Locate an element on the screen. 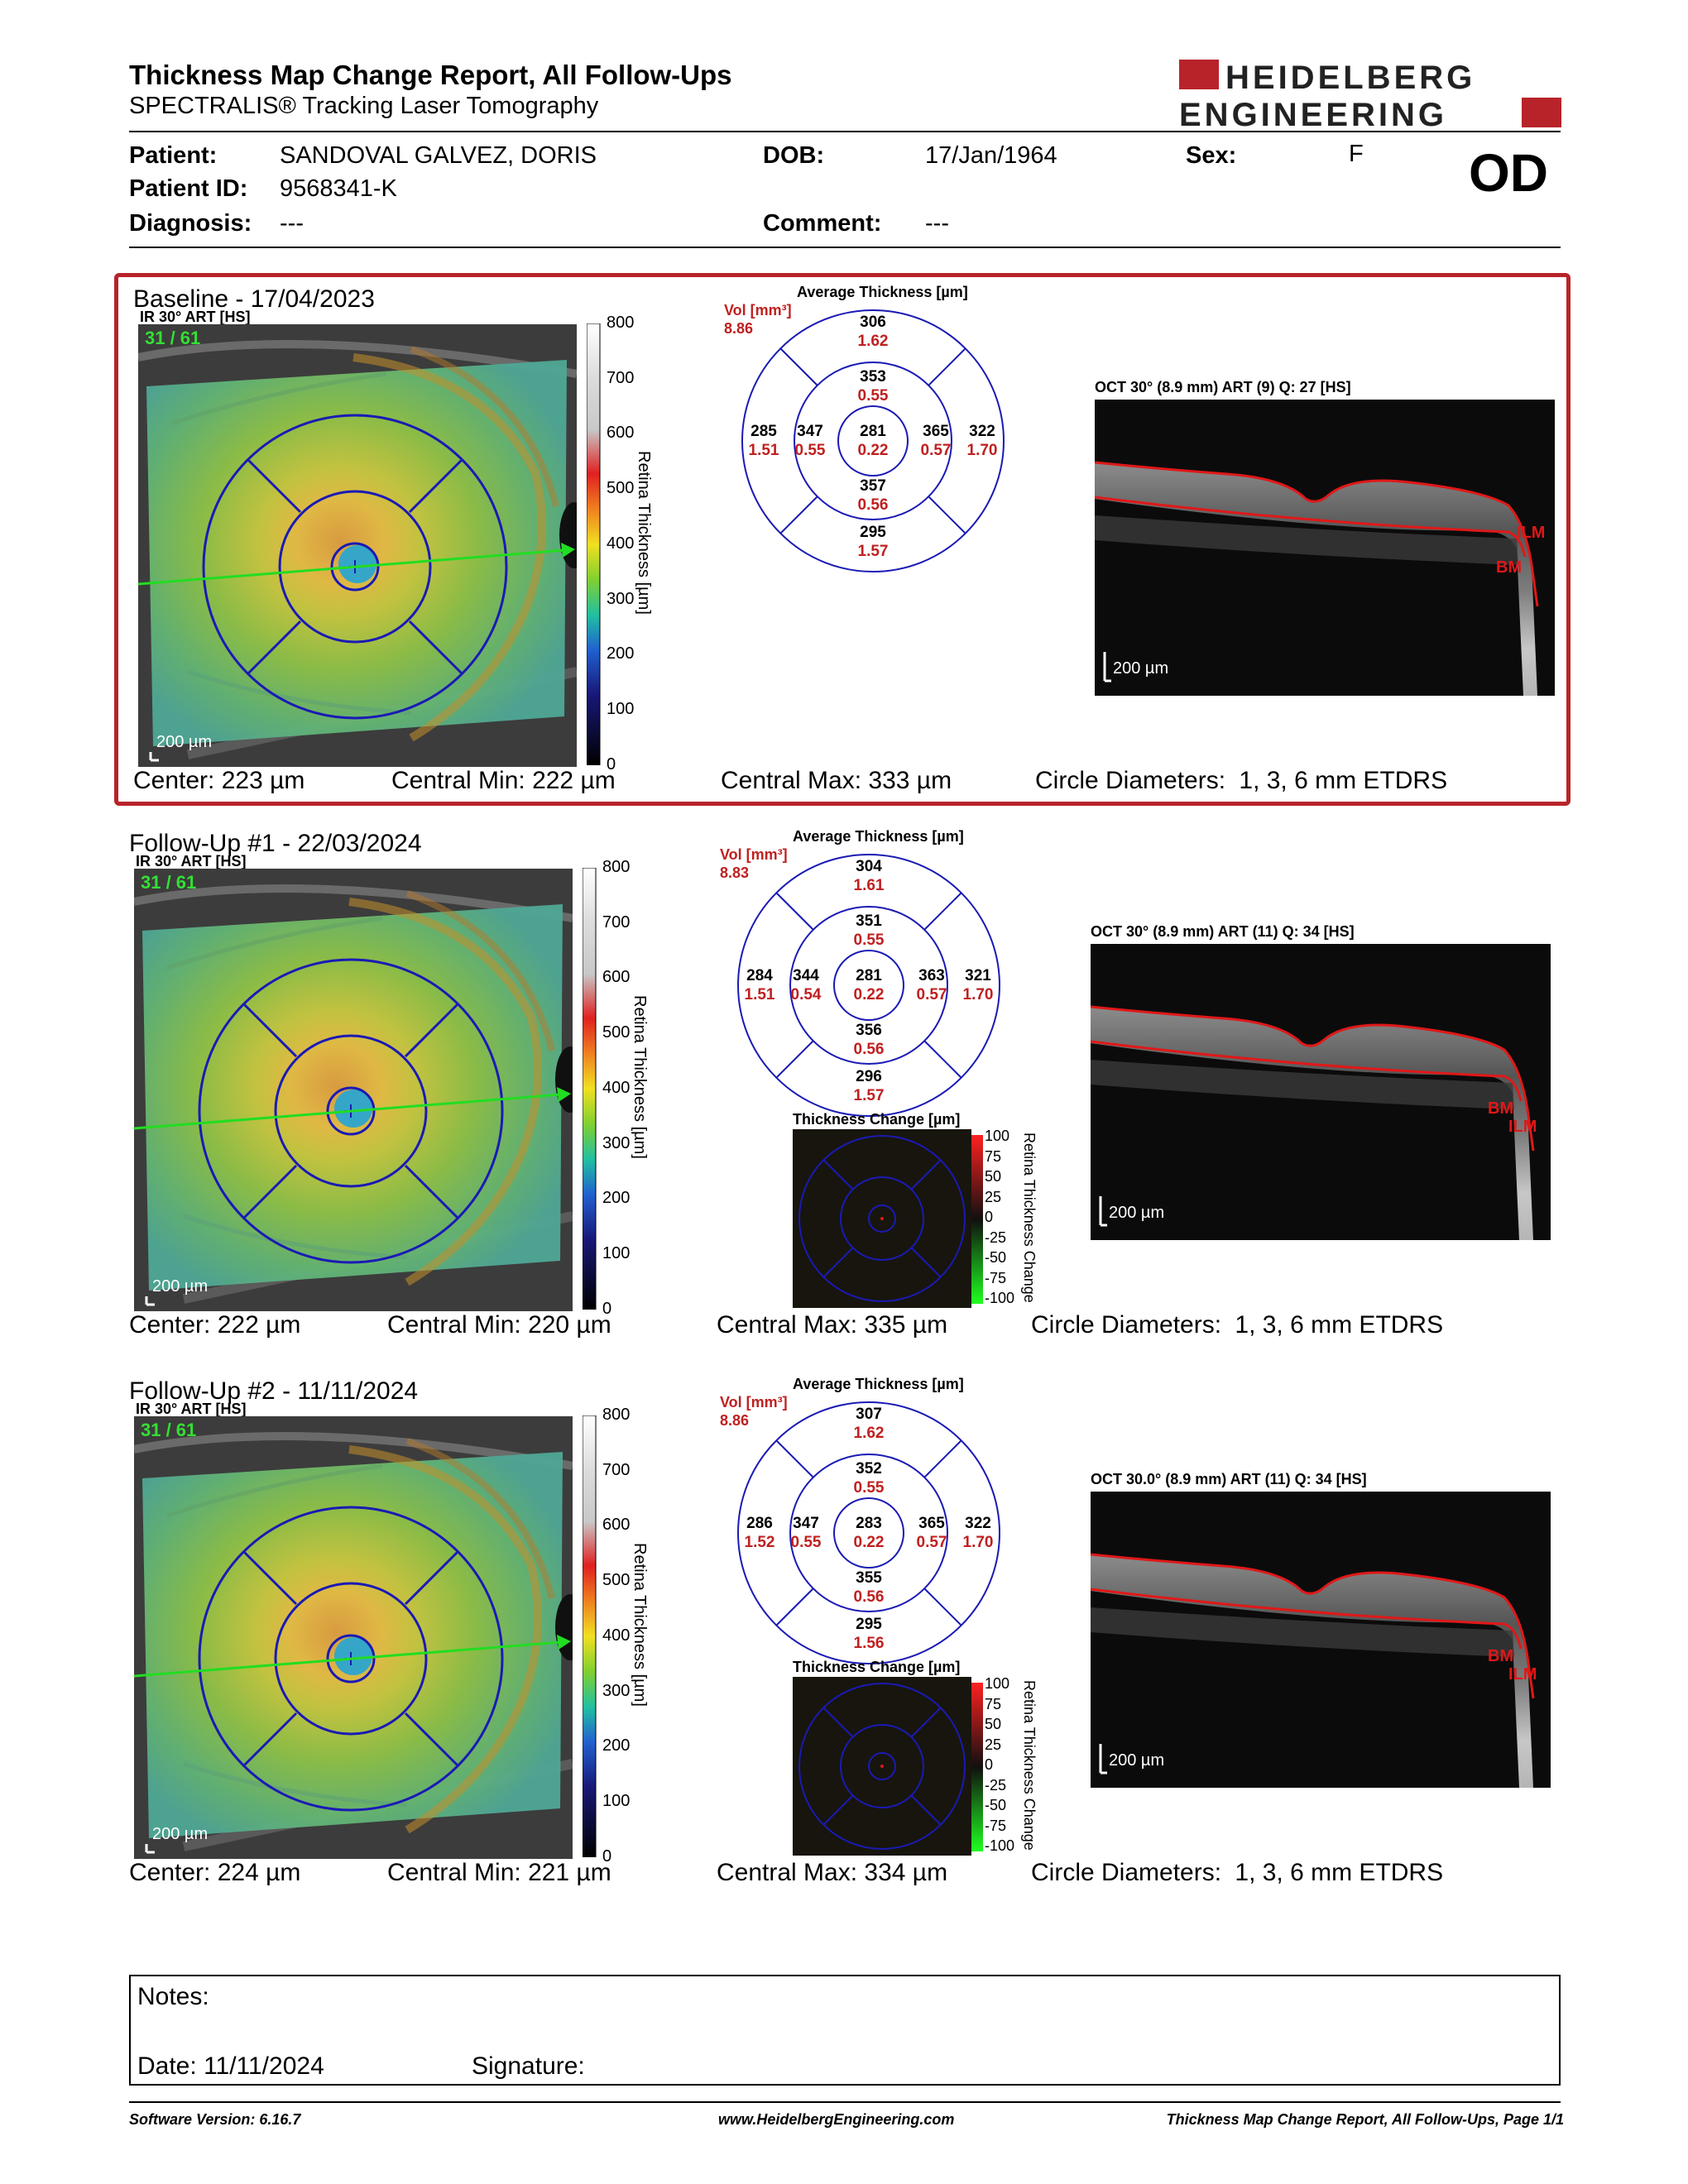  stat-central-min-label: Central Min: is located at coordinates (454, 1872).